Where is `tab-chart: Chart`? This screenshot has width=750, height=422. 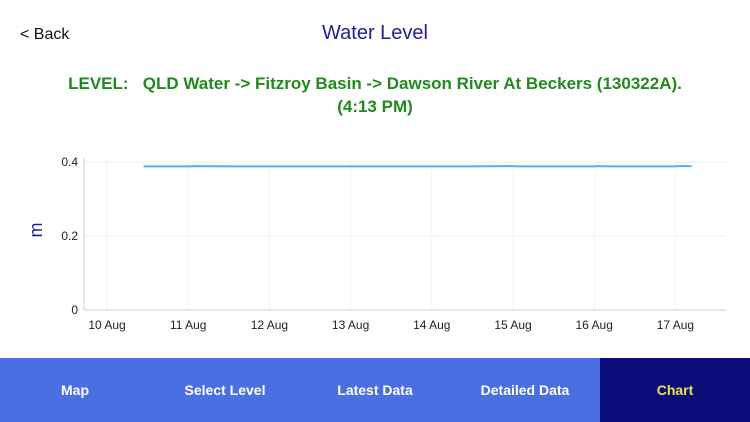
tab-chart: Chart is located at coordinates (675, 390).